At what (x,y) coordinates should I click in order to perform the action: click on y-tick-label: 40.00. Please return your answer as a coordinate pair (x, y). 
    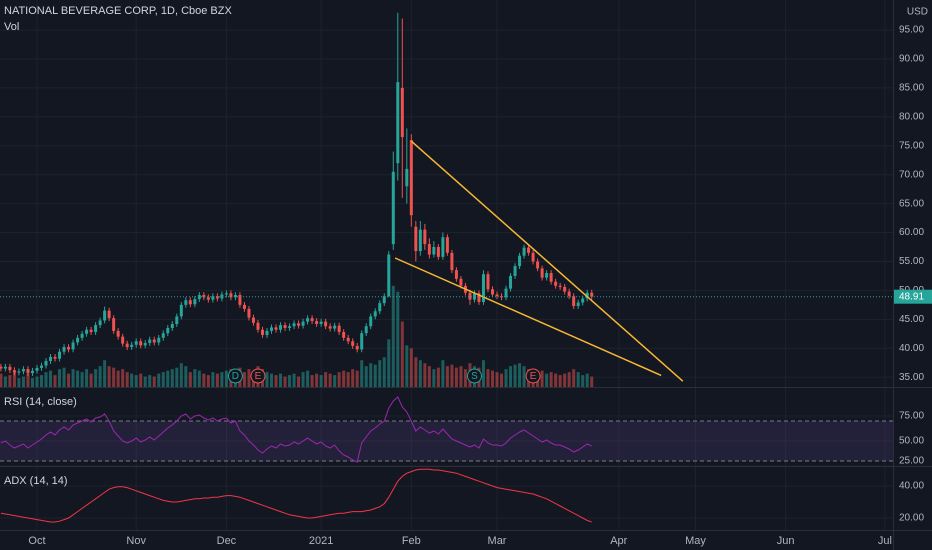
    Looking at the image, I should click on (911, 348).